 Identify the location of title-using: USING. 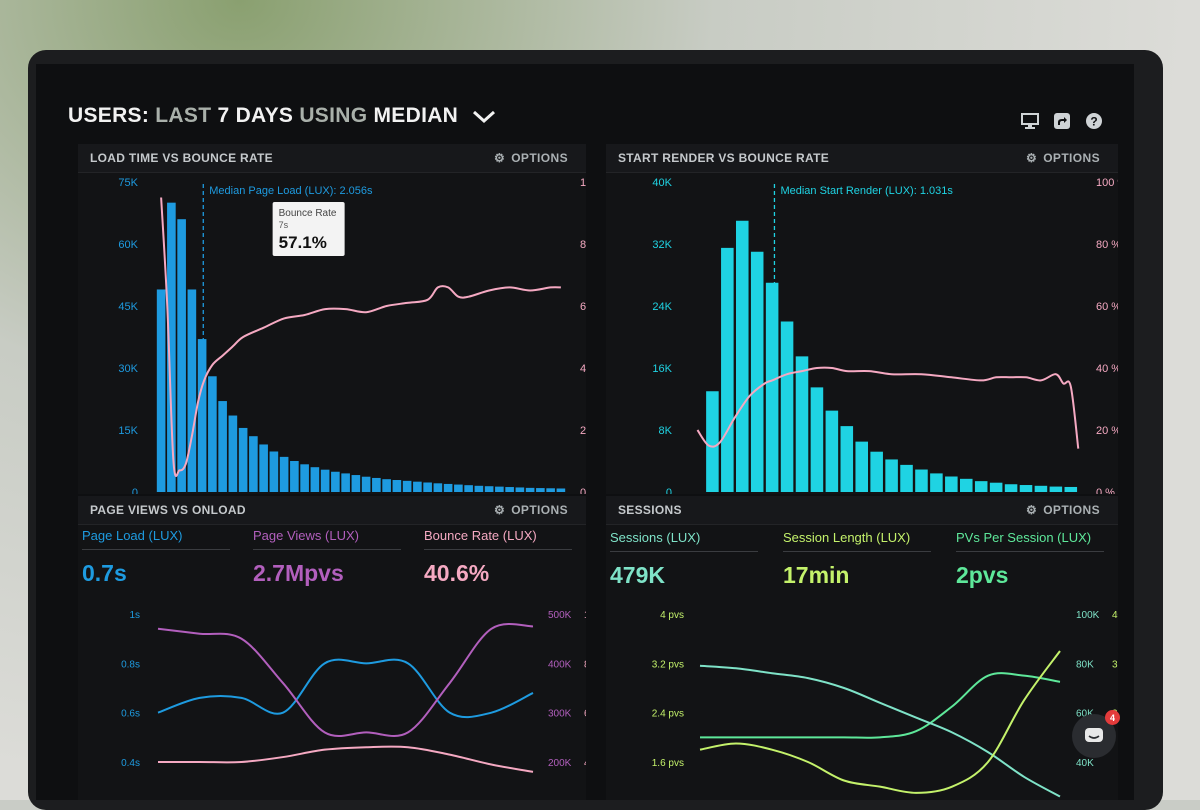
(333, 115).